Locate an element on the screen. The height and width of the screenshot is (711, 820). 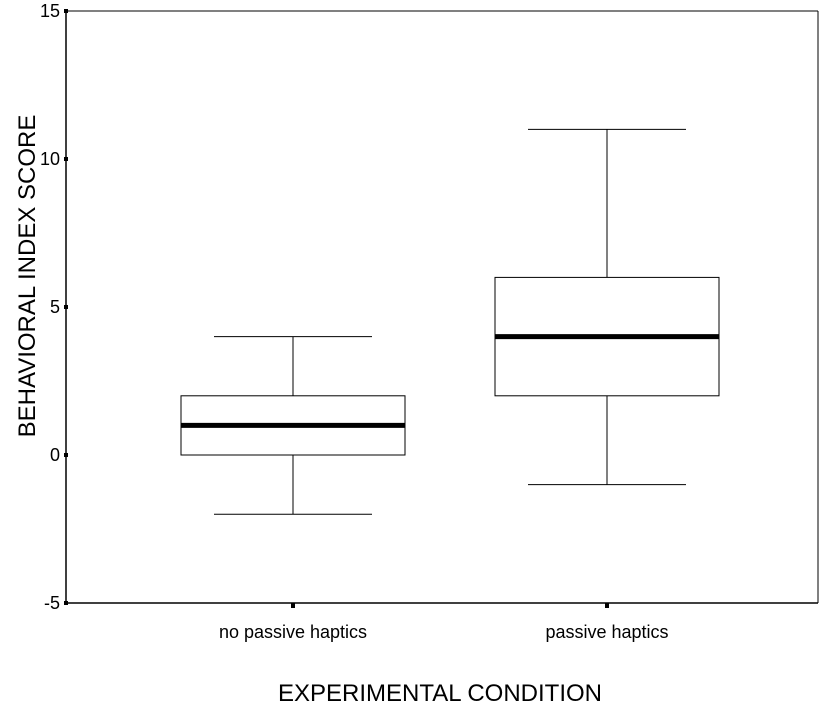
y-axis: -5 0 5 10 15 is located at coordinates (54, 307).